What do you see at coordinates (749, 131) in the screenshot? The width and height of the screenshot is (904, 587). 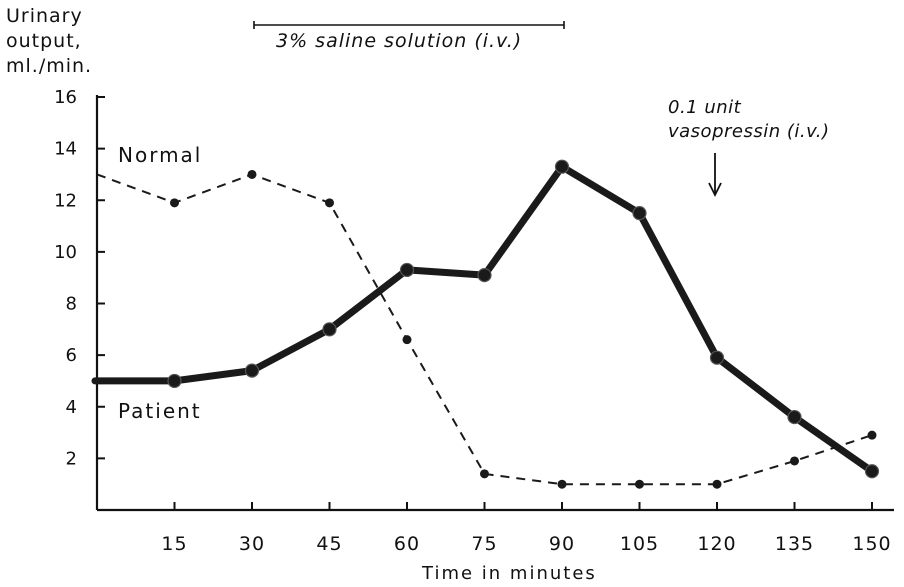 I see `vasopressin-label-line: vasopressin (i.v.)` at bounding box center [749, 131].